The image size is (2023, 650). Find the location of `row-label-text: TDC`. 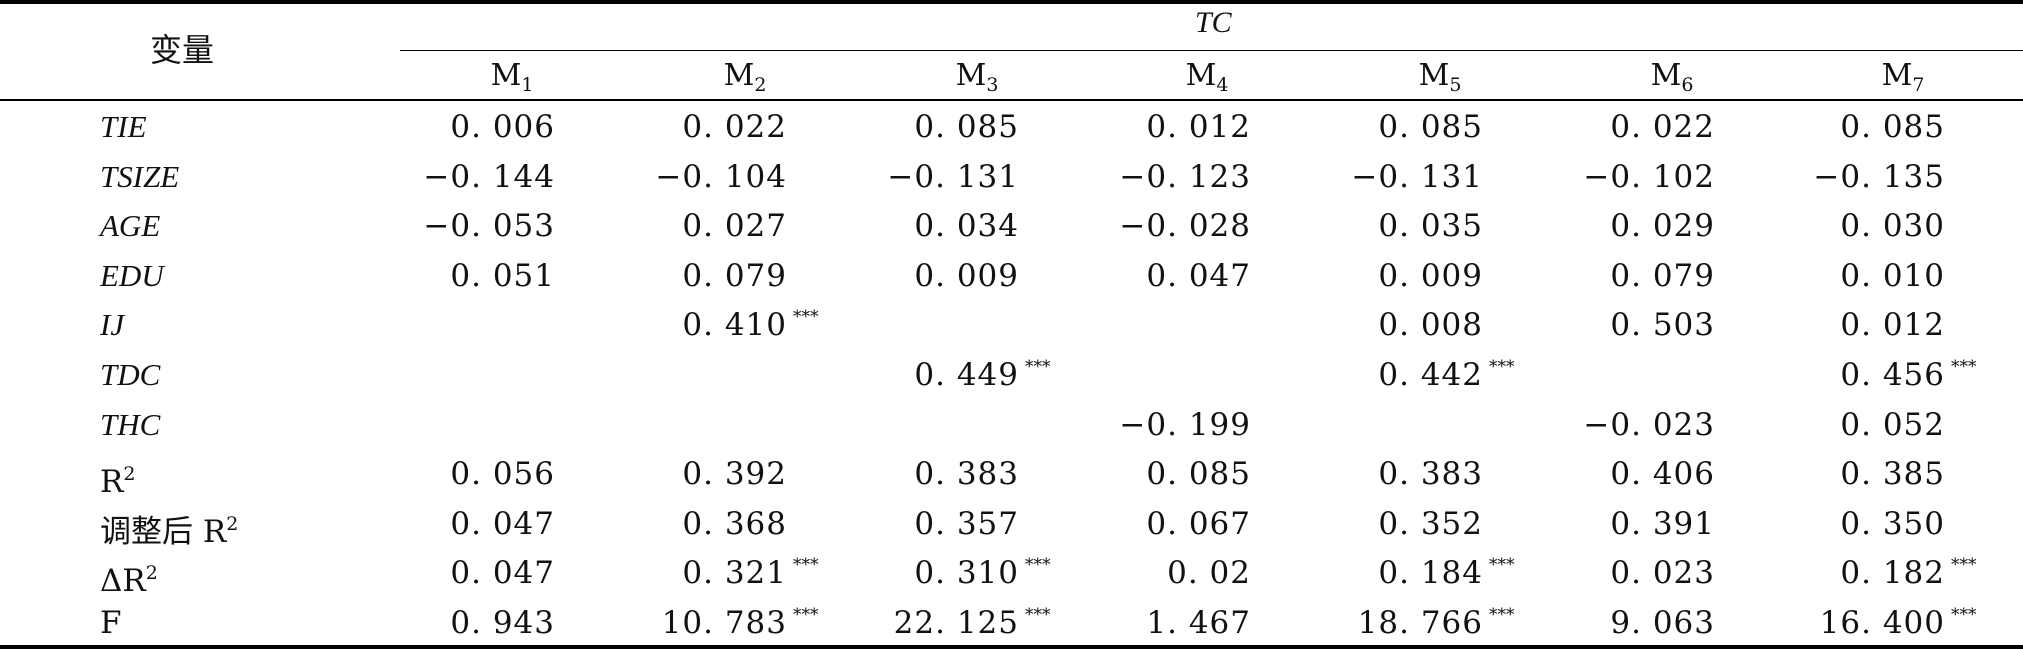

row-label-text: TDC is located at coordinates (130, 374).